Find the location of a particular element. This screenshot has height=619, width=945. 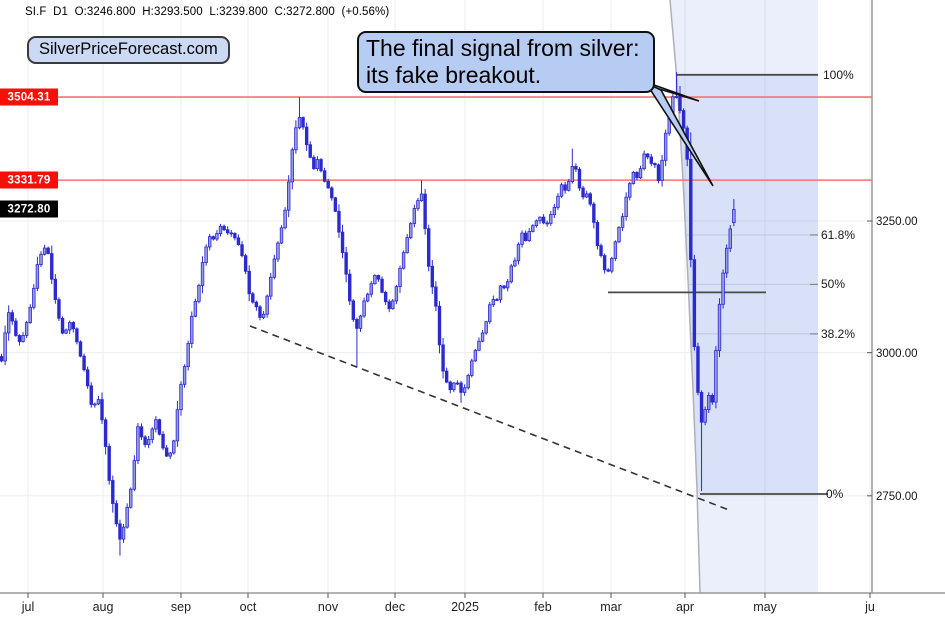

x-tick-label: mar is located at coordinates (611, 607).